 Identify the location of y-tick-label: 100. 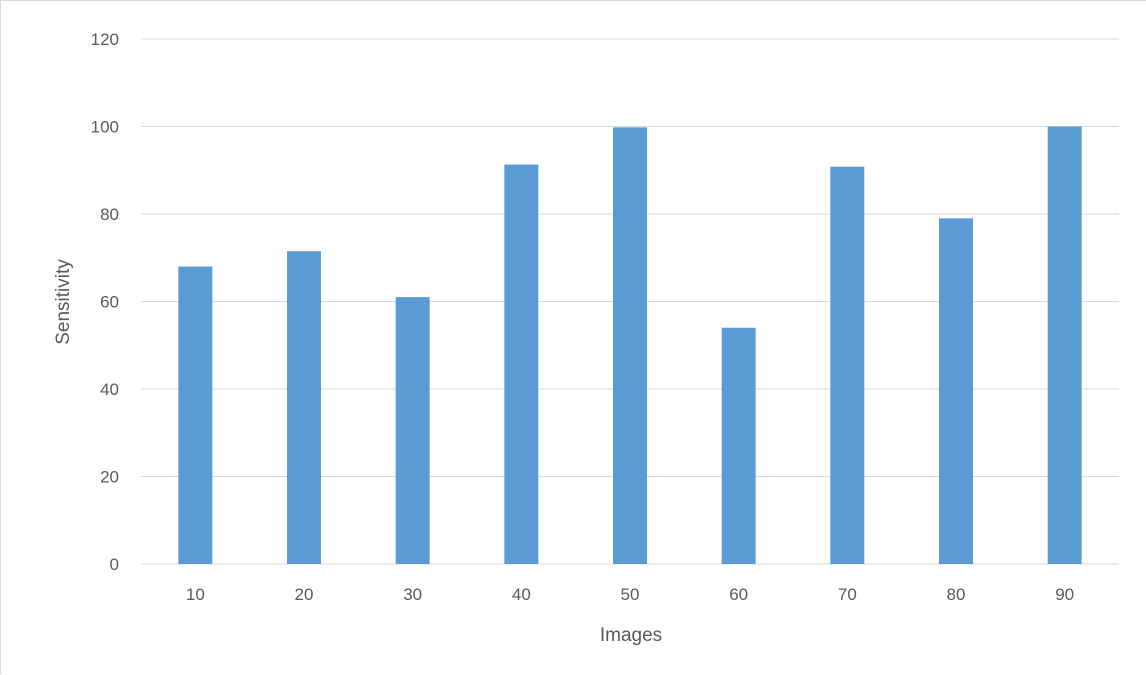
(105, 127).